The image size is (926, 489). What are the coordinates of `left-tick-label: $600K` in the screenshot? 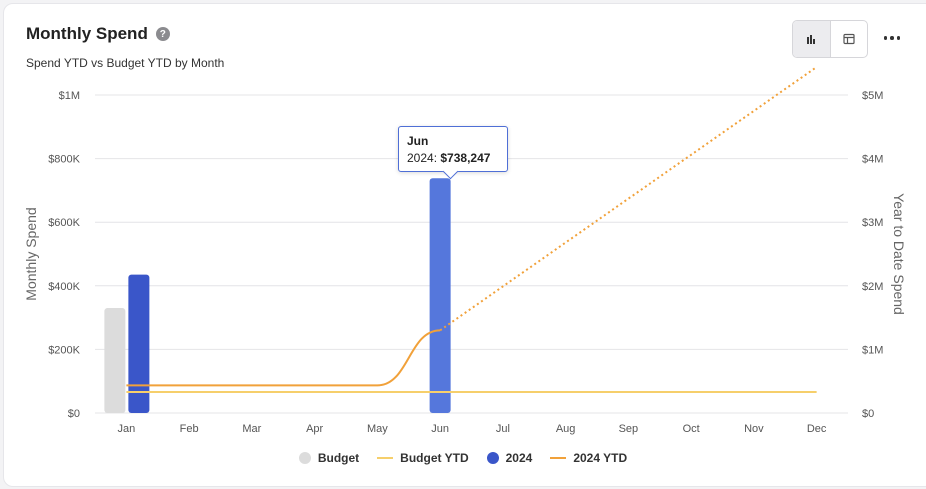 It's located at (64, 223).